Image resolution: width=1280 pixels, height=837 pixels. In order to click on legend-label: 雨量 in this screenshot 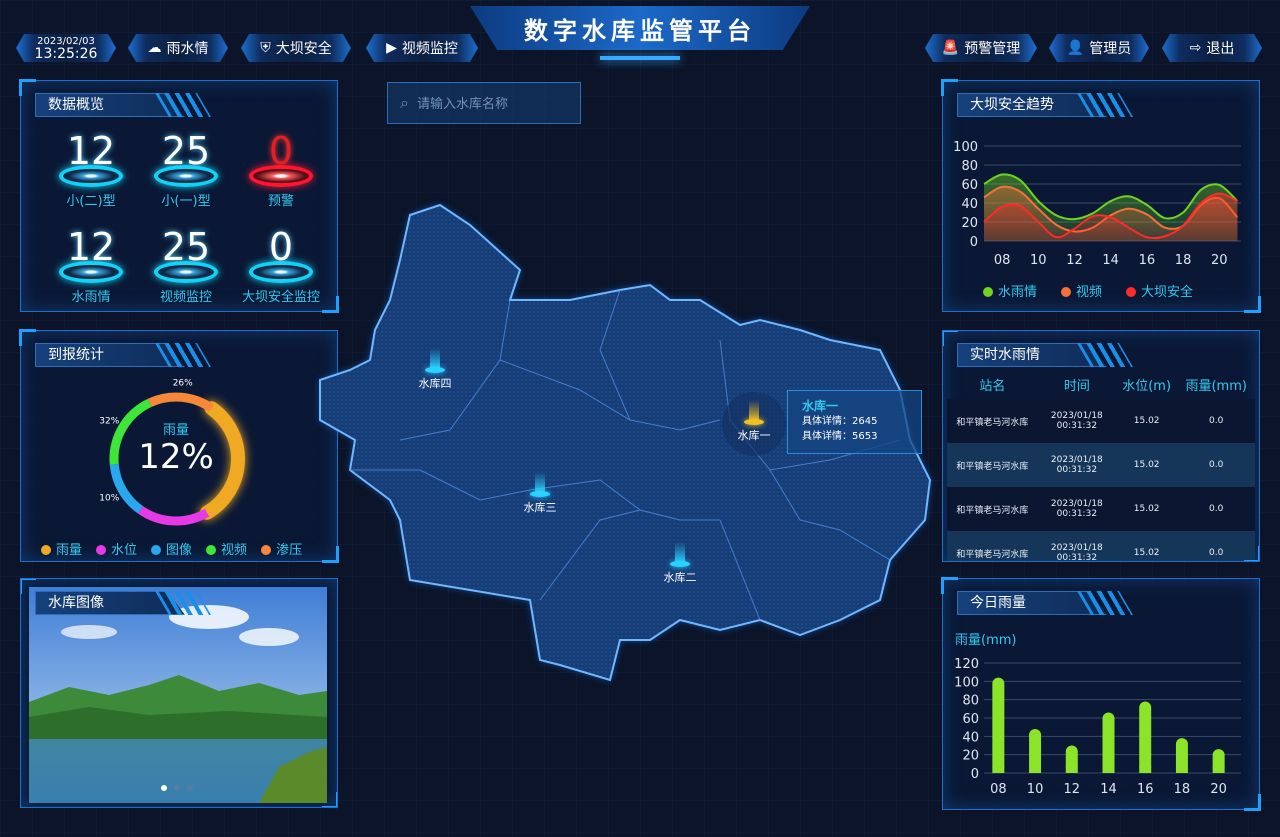, I will do `click(69, 550)`.